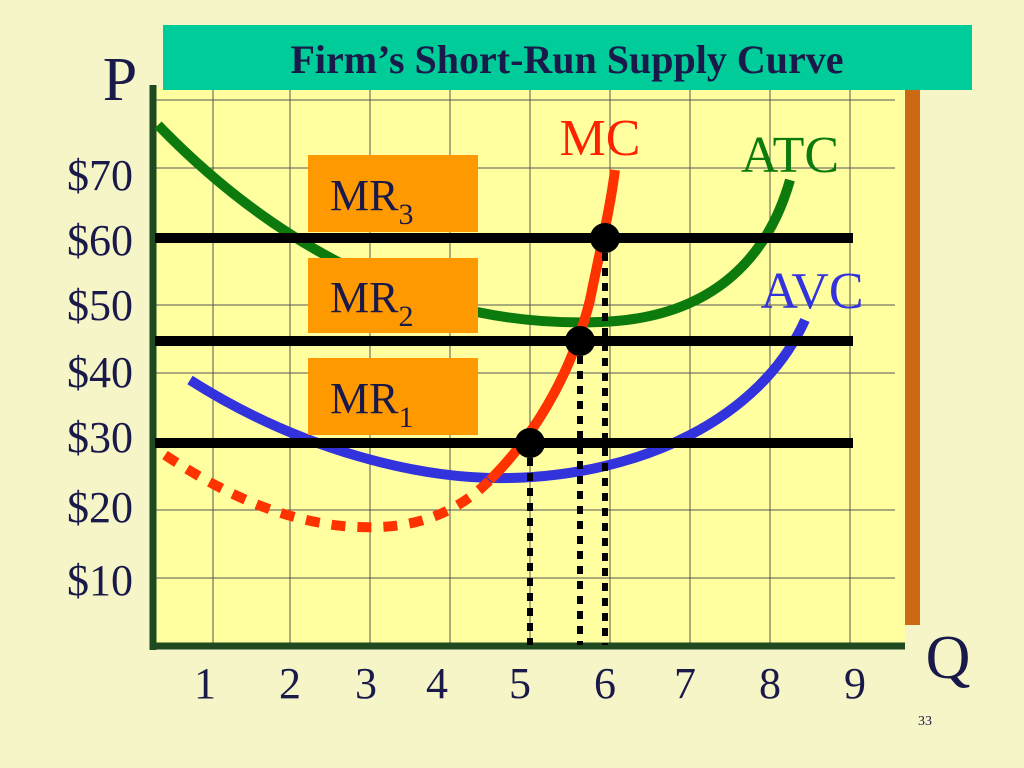 Image resolution: width=1024 pixels, height=768 pixels. Describe the element at coordinates (685, 683) in the screenshot. I see `x-label: 7` at that location.